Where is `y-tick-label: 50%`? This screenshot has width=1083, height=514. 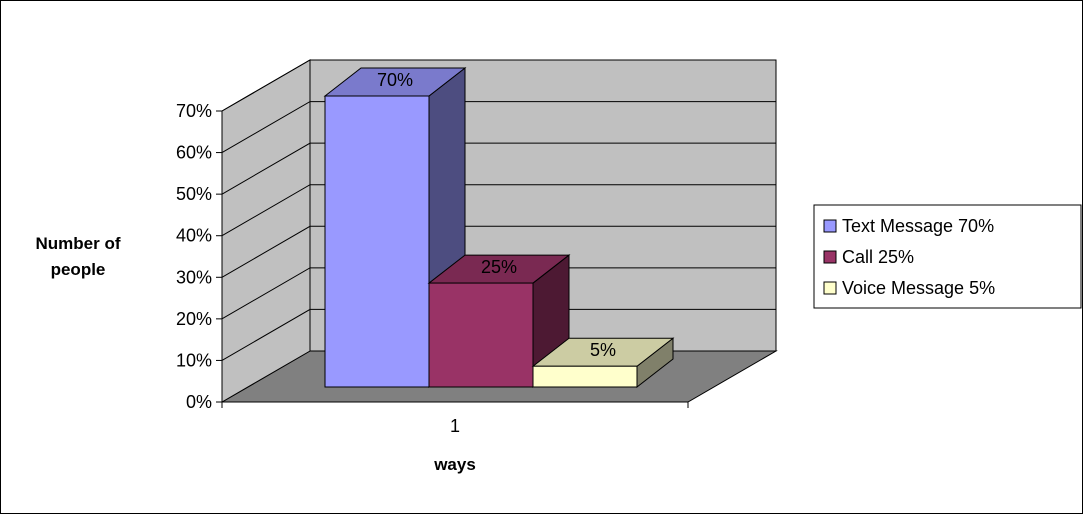
y-tick-label: 50% is located at coordinates (194, 194).